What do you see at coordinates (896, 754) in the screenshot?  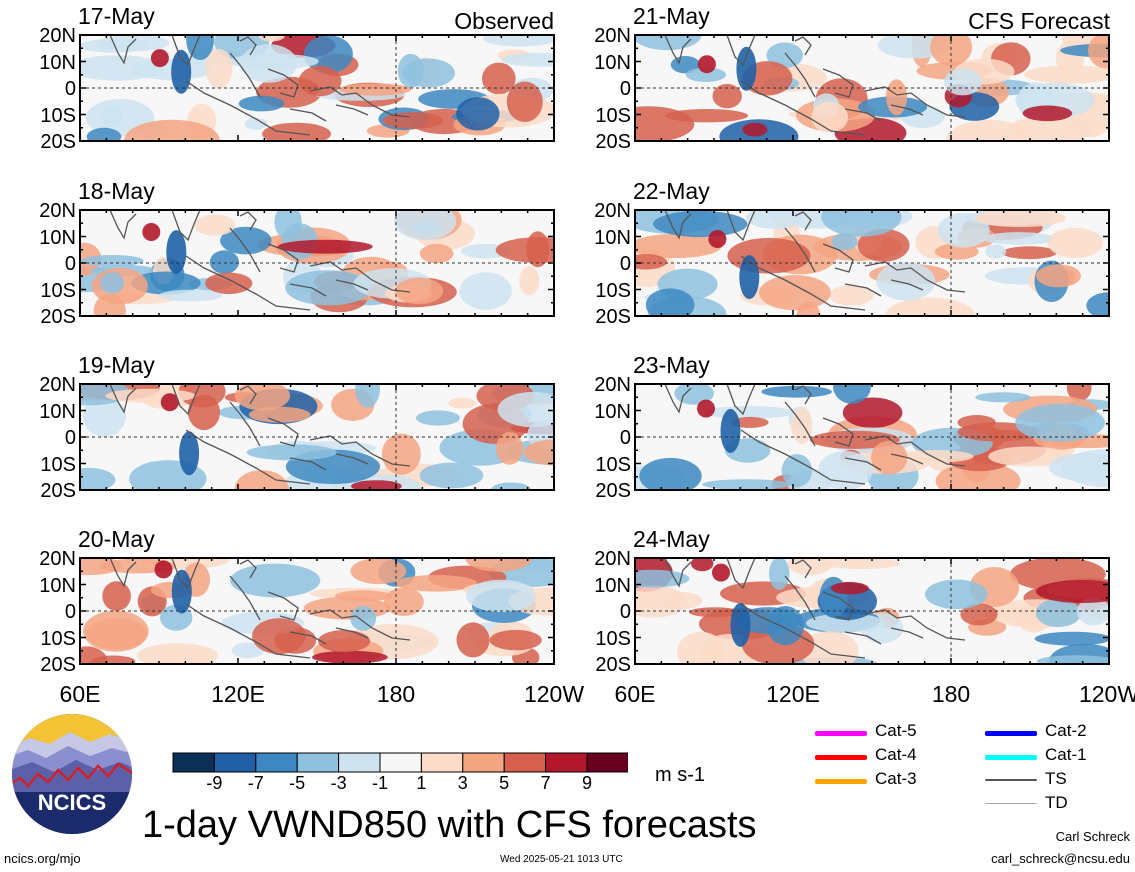 I see `legend-label-cat-4: Cat-4` at bounding box center [896, 754].